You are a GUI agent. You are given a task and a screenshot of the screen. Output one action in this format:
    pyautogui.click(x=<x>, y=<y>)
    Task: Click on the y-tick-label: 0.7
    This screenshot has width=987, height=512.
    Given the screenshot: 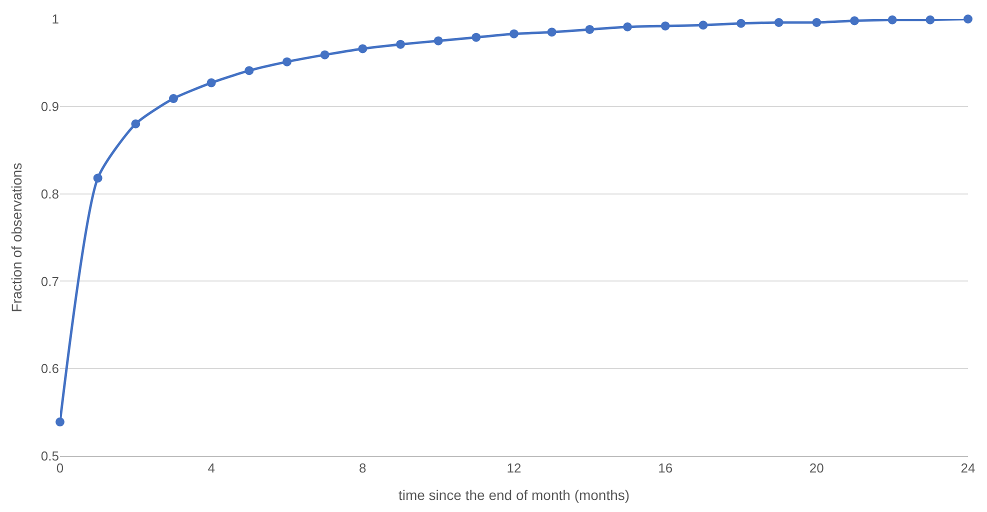 What is the action you would take?
    pyautogui.click(x=49, y=281)
    